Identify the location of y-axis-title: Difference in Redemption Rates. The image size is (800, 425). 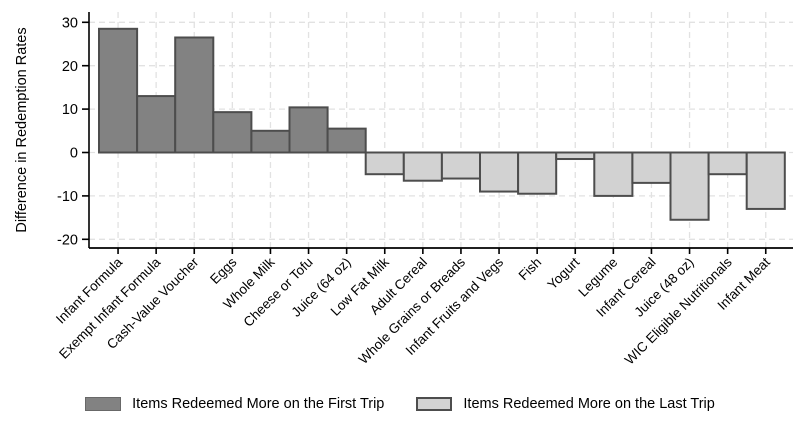
(22, 130).